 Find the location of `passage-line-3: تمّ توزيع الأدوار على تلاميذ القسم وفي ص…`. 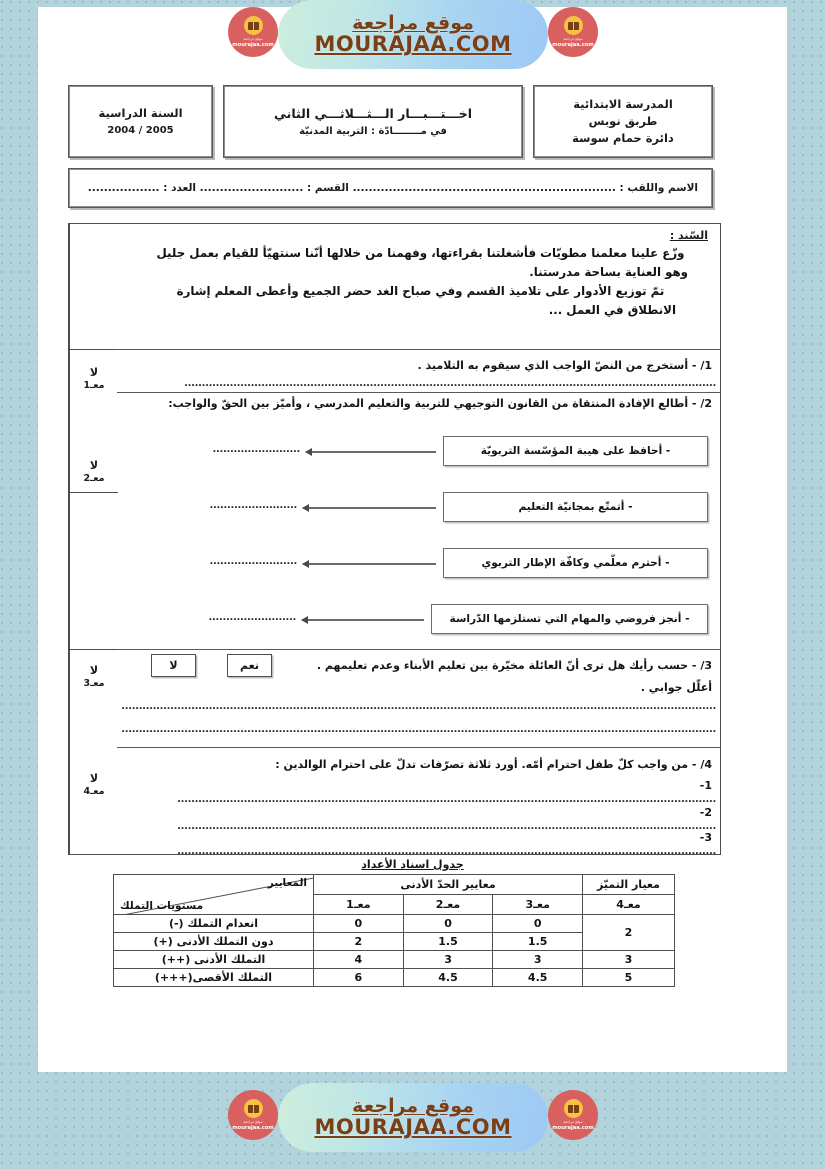

passage-line-3: تمّ توزيع الأدوار على تلاميذ القسم وفي ص… is located at coordinates (420, 291).